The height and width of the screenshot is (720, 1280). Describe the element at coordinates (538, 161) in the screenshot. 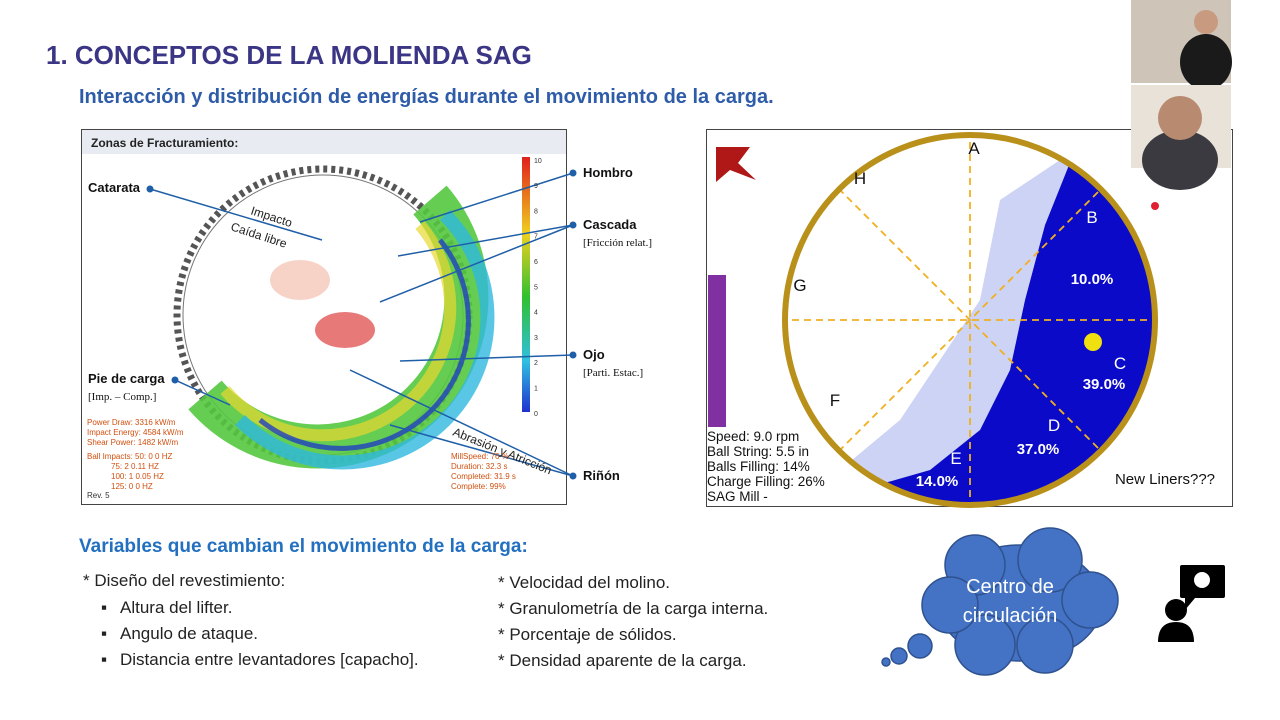

I see `scale-label: 10` at that location.